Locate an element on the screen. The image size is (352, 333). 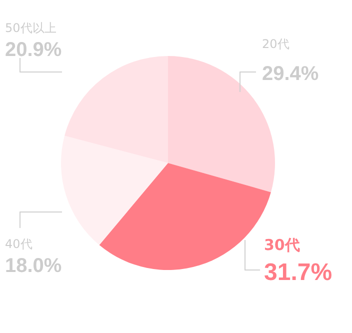
slice-label: 30代 is located at coordinates (282, 245).